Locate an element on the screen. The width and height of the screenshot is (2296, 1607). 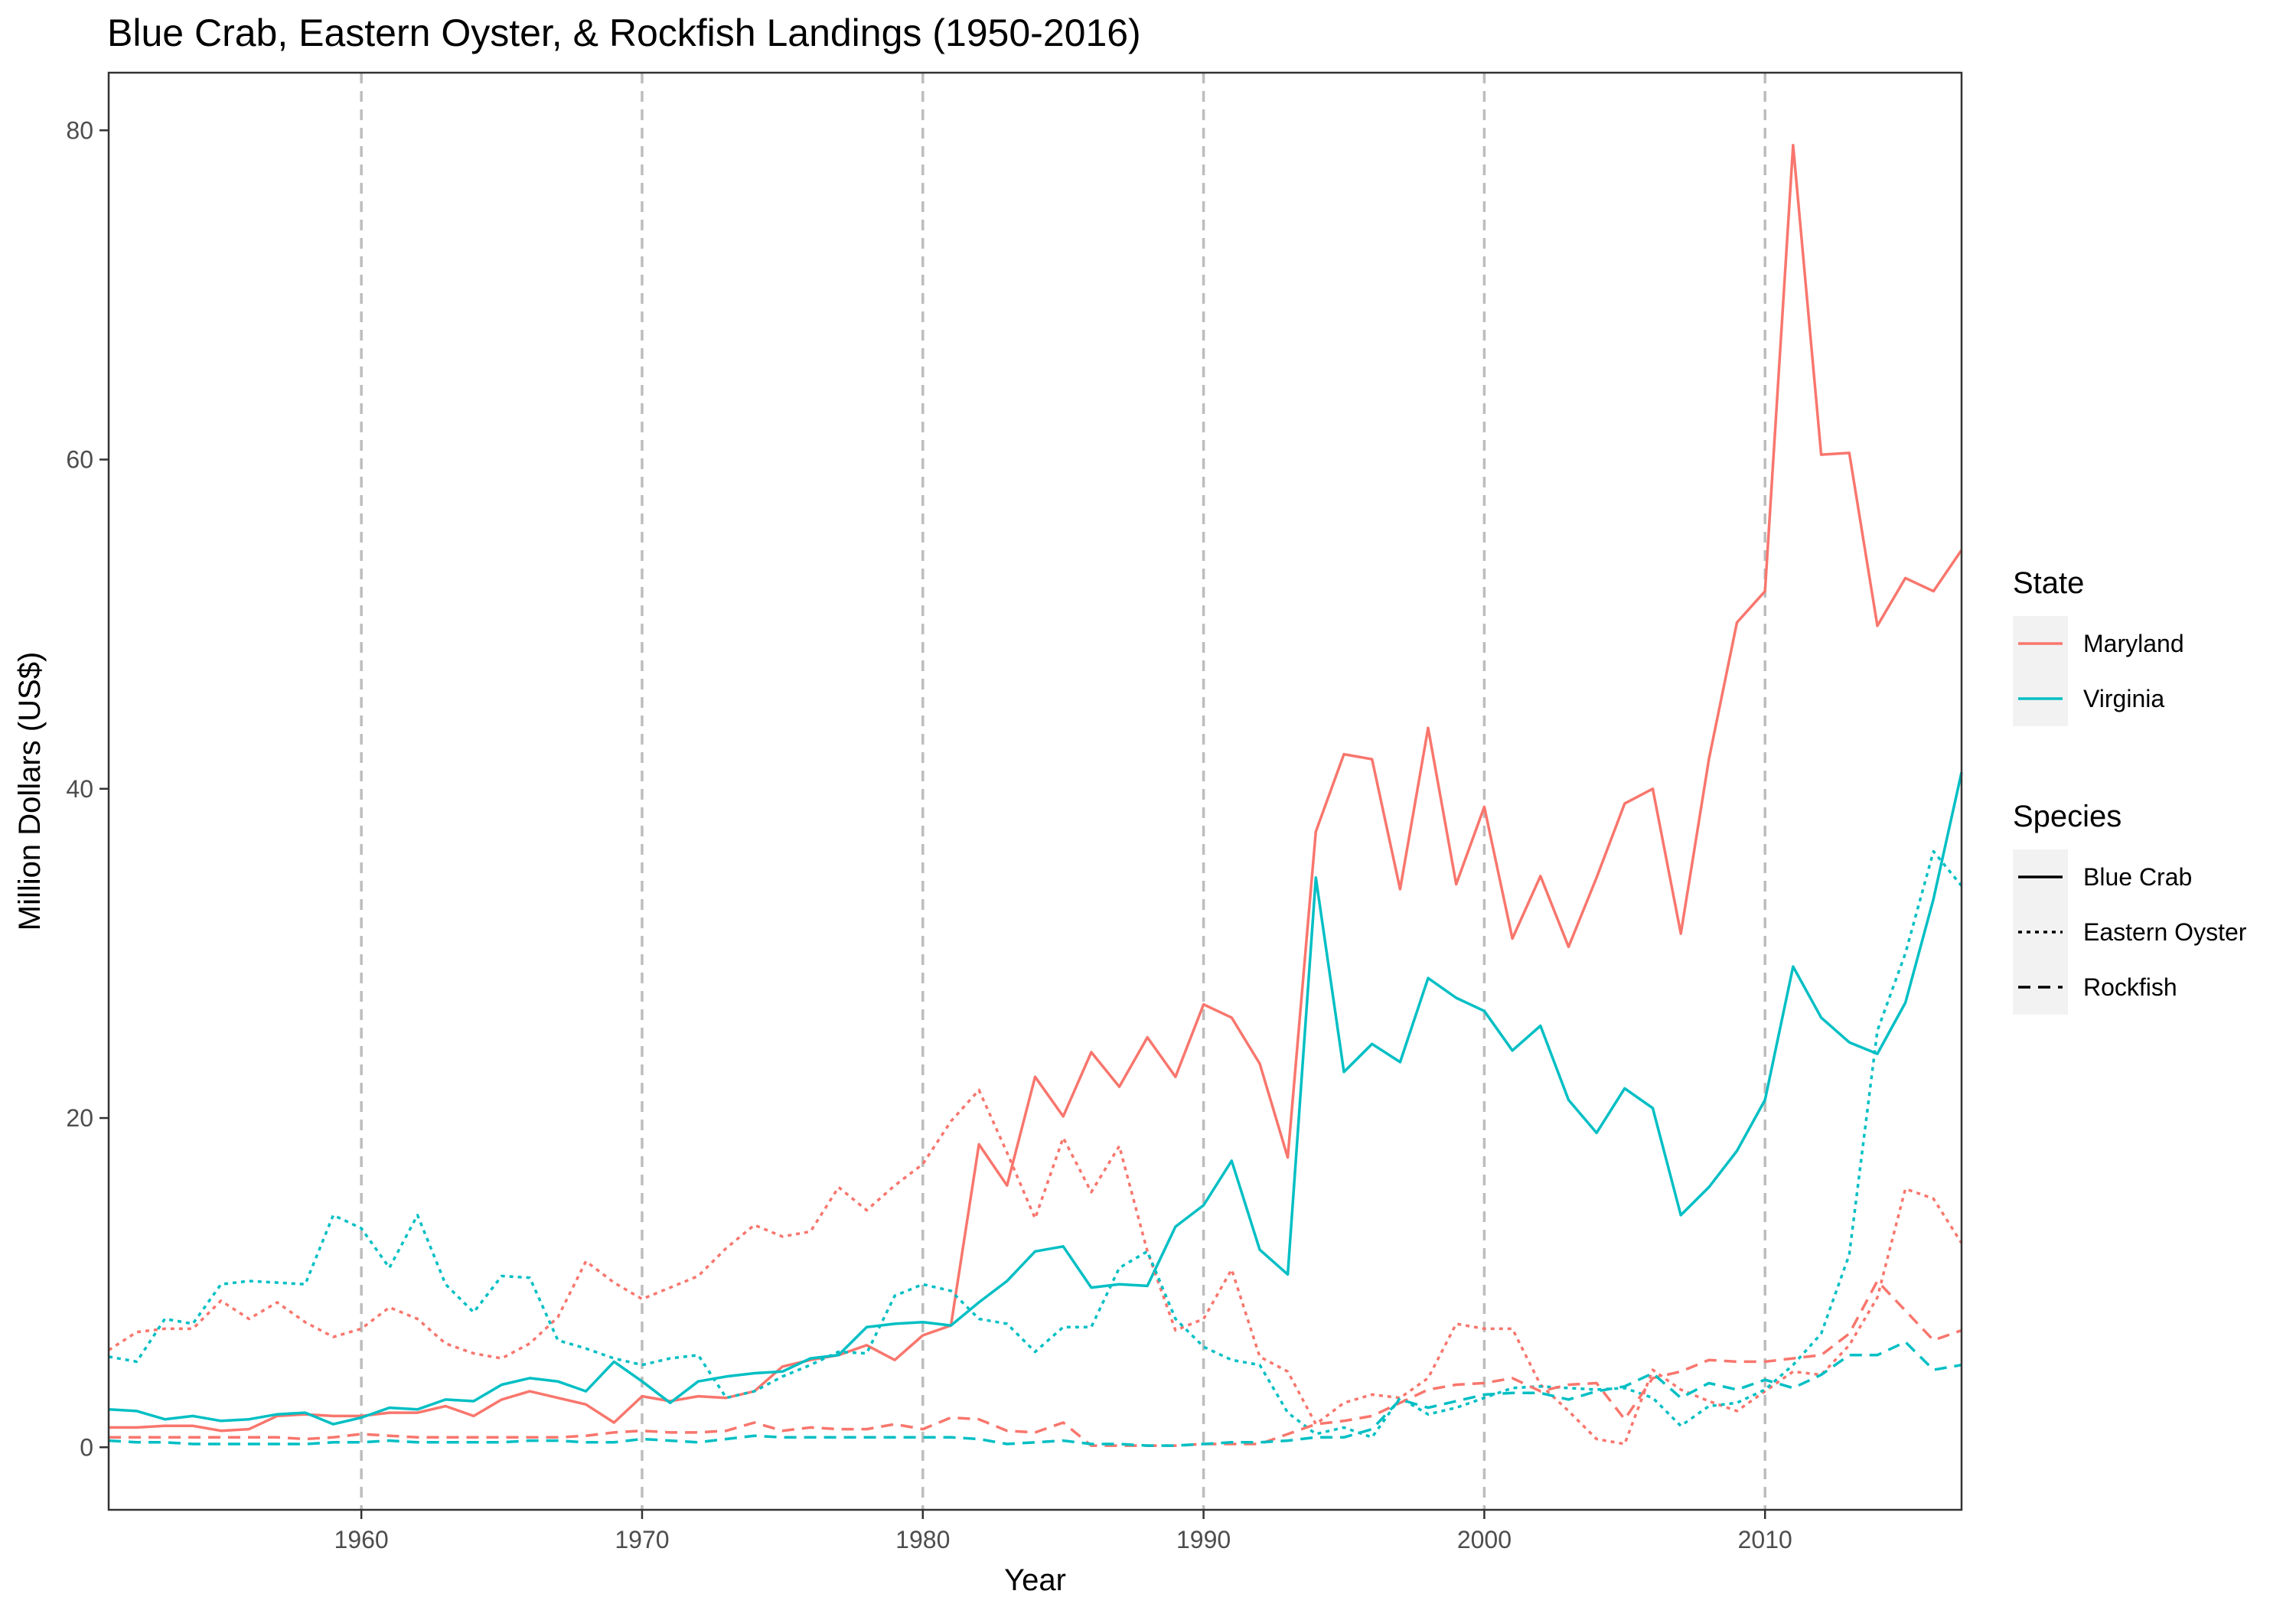
x-axis-title: Year is located at coordinates (1035, 1580).